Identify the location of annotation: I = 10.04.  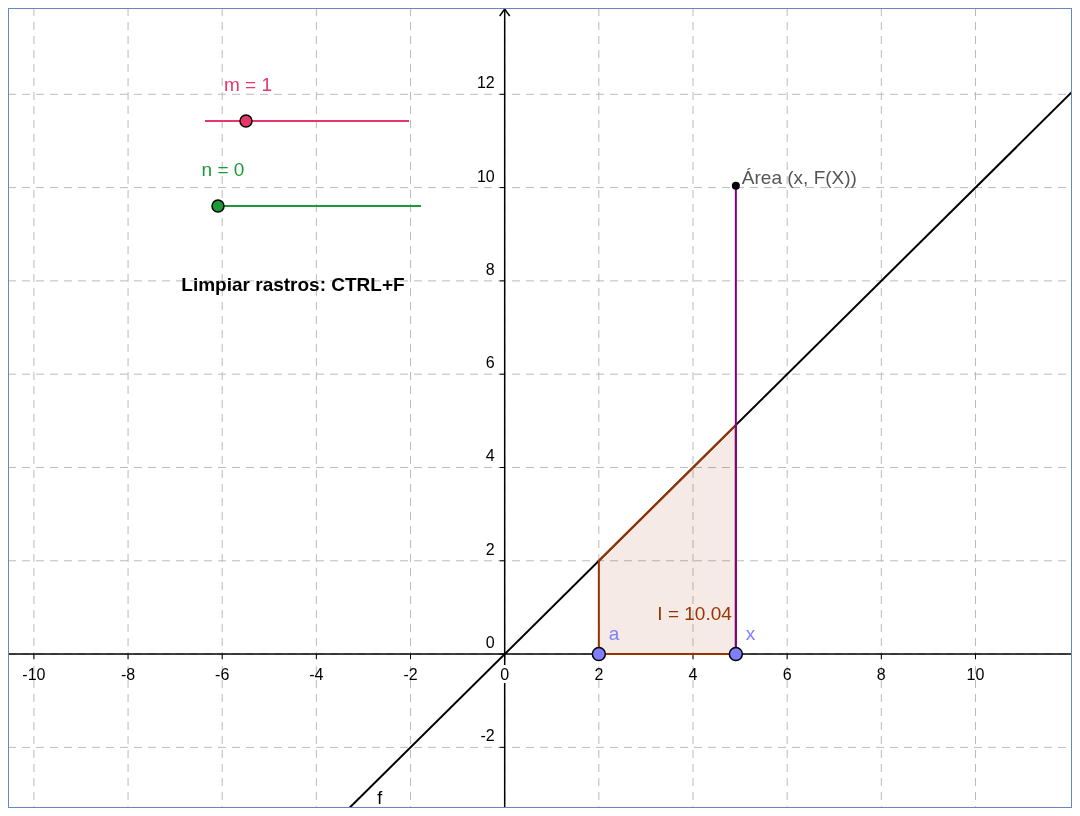
(695, 614).